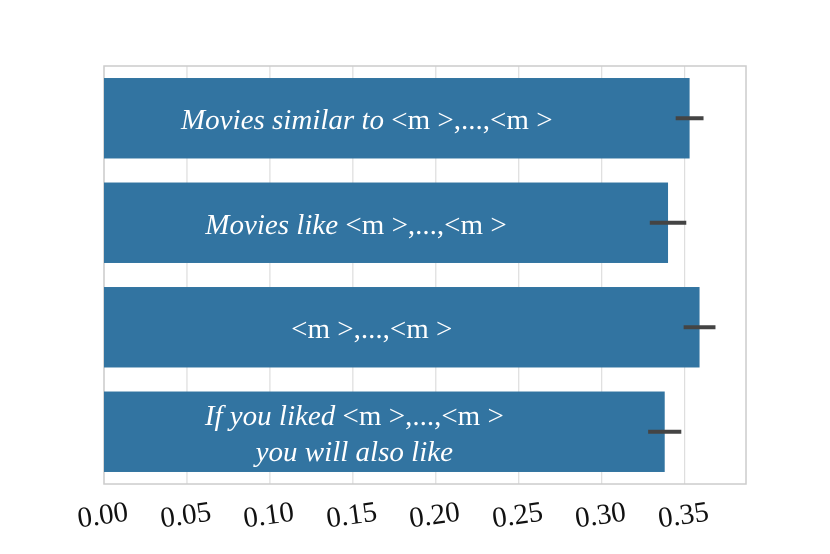 Image resolution: width=830 pixels, height=554 pixels. Describe the element at coordinates (367, 120) in the screenshot. I see `category-label: Movies similar to <m >,...,<m >` at that location.